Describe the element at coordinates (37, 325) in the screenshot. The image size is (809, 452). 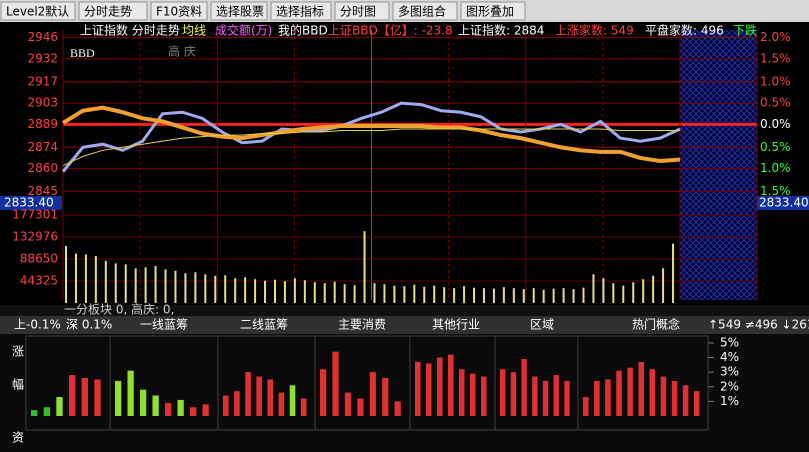
I see `sector-tab: 上-0.1%` at that location.